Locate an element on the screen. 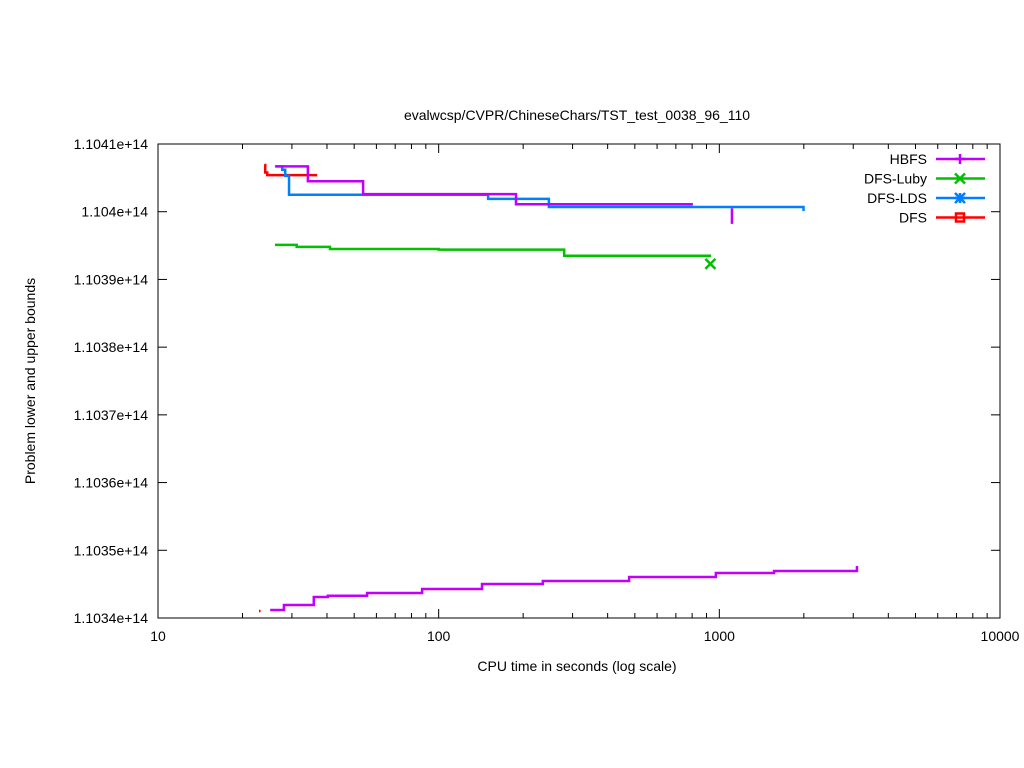  x-tick-label: 1000 is located at coordinates (719, 636).